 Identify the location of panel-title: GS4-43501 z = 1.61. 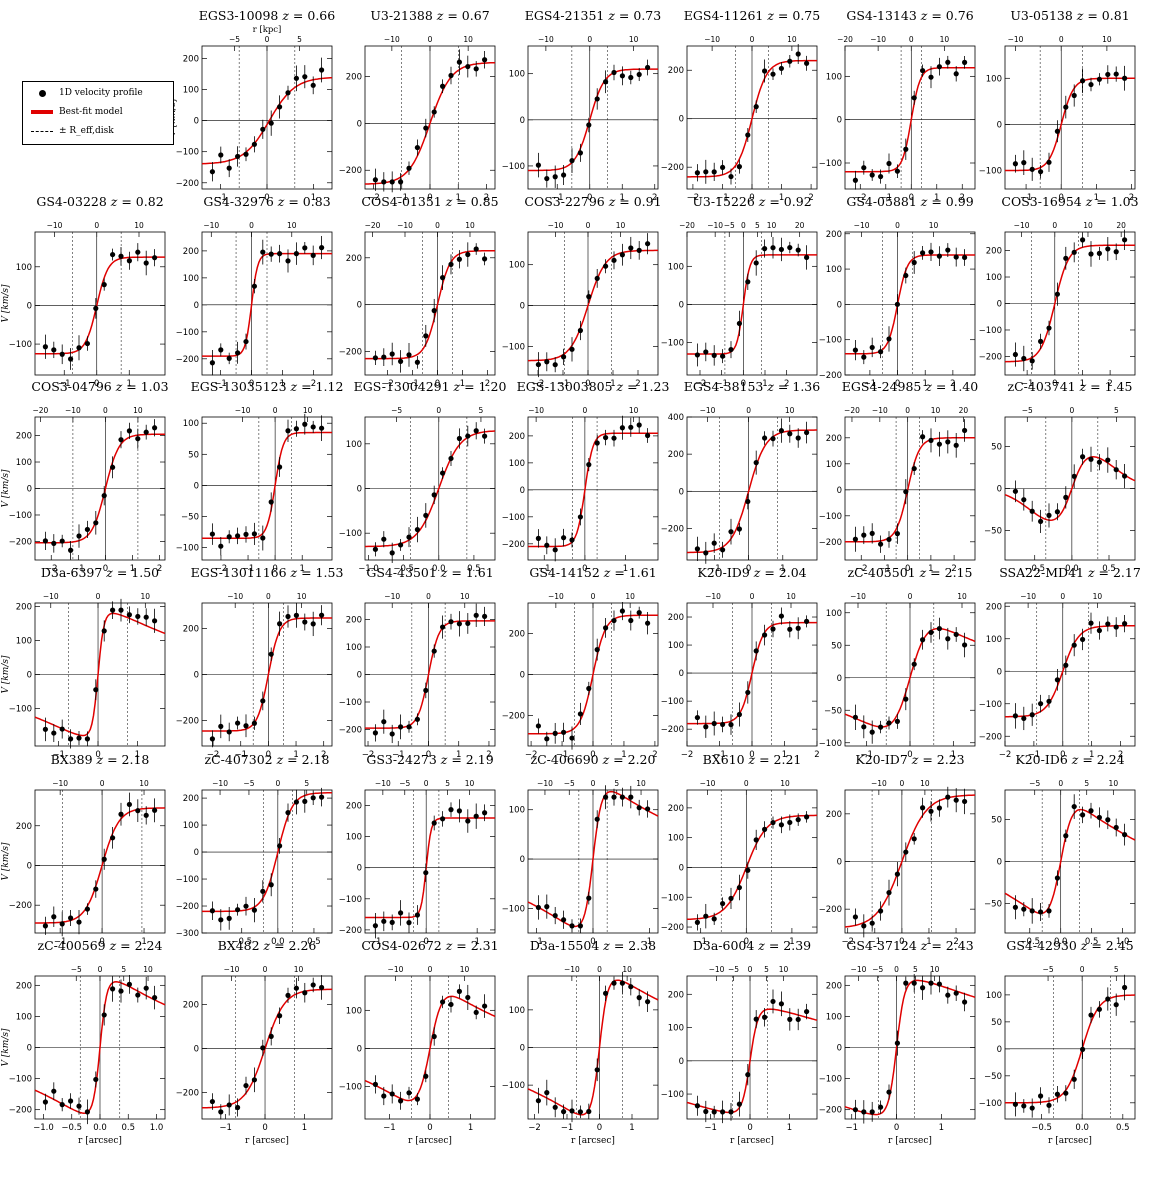
(429, 572).